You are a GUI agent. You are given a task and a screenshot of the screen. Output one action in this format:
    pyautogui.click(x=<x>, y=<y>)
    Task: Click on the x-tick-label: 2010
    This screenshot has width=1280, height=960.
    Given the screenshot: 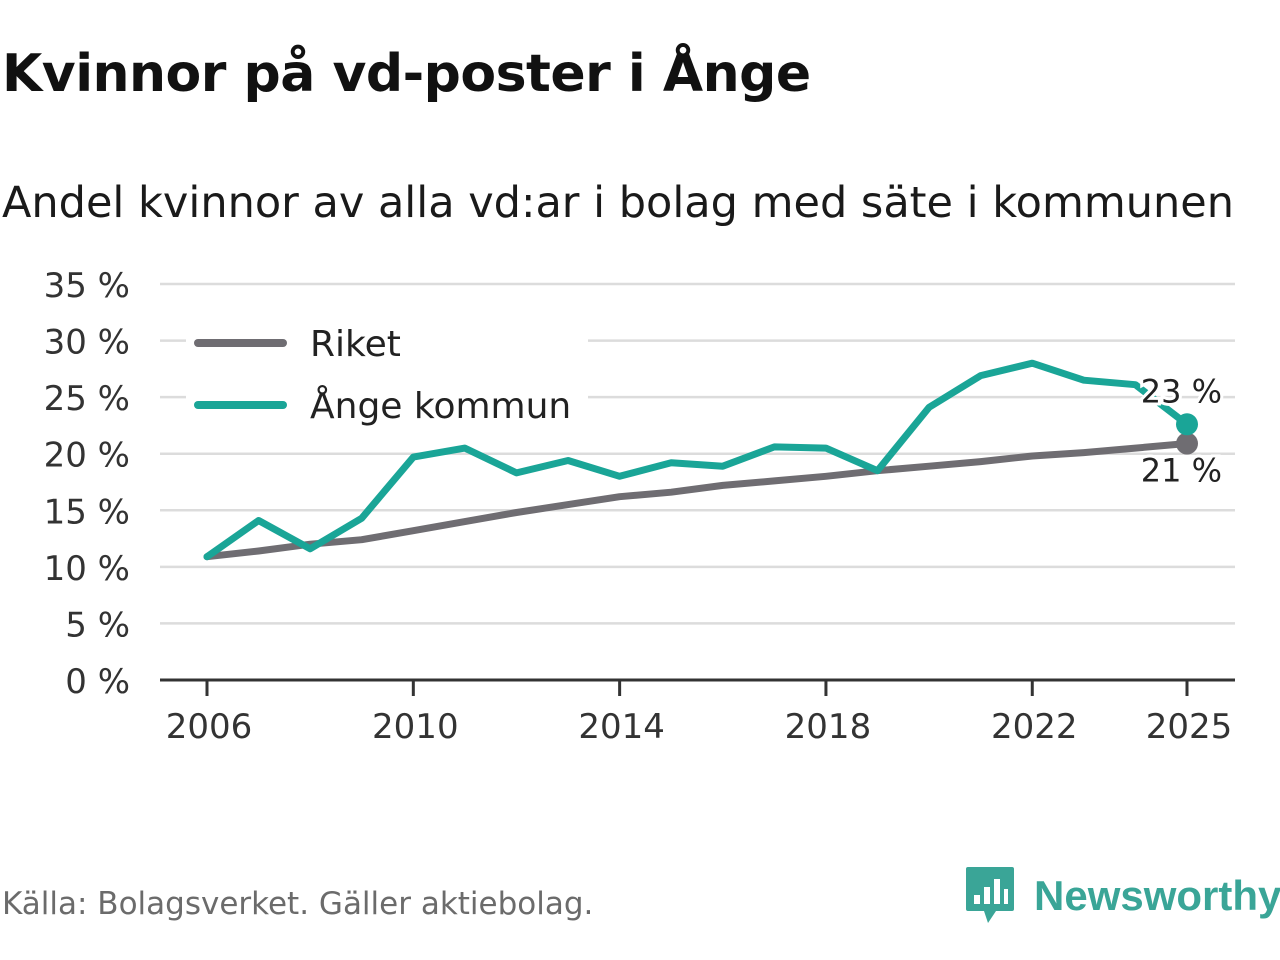 What is the action you would take?
    pyautogui.click(x=415, y=727)
    